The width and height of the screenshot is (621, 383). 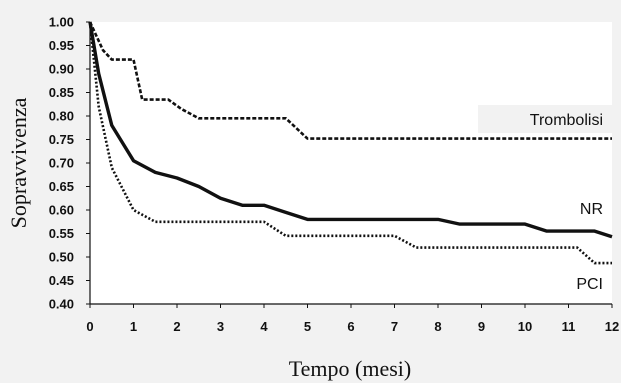 What do you see at coordinates (18, 162) in the screenshot?
I see `y-axis-title: Sopravvivenza` at bounding box center [18, 162].